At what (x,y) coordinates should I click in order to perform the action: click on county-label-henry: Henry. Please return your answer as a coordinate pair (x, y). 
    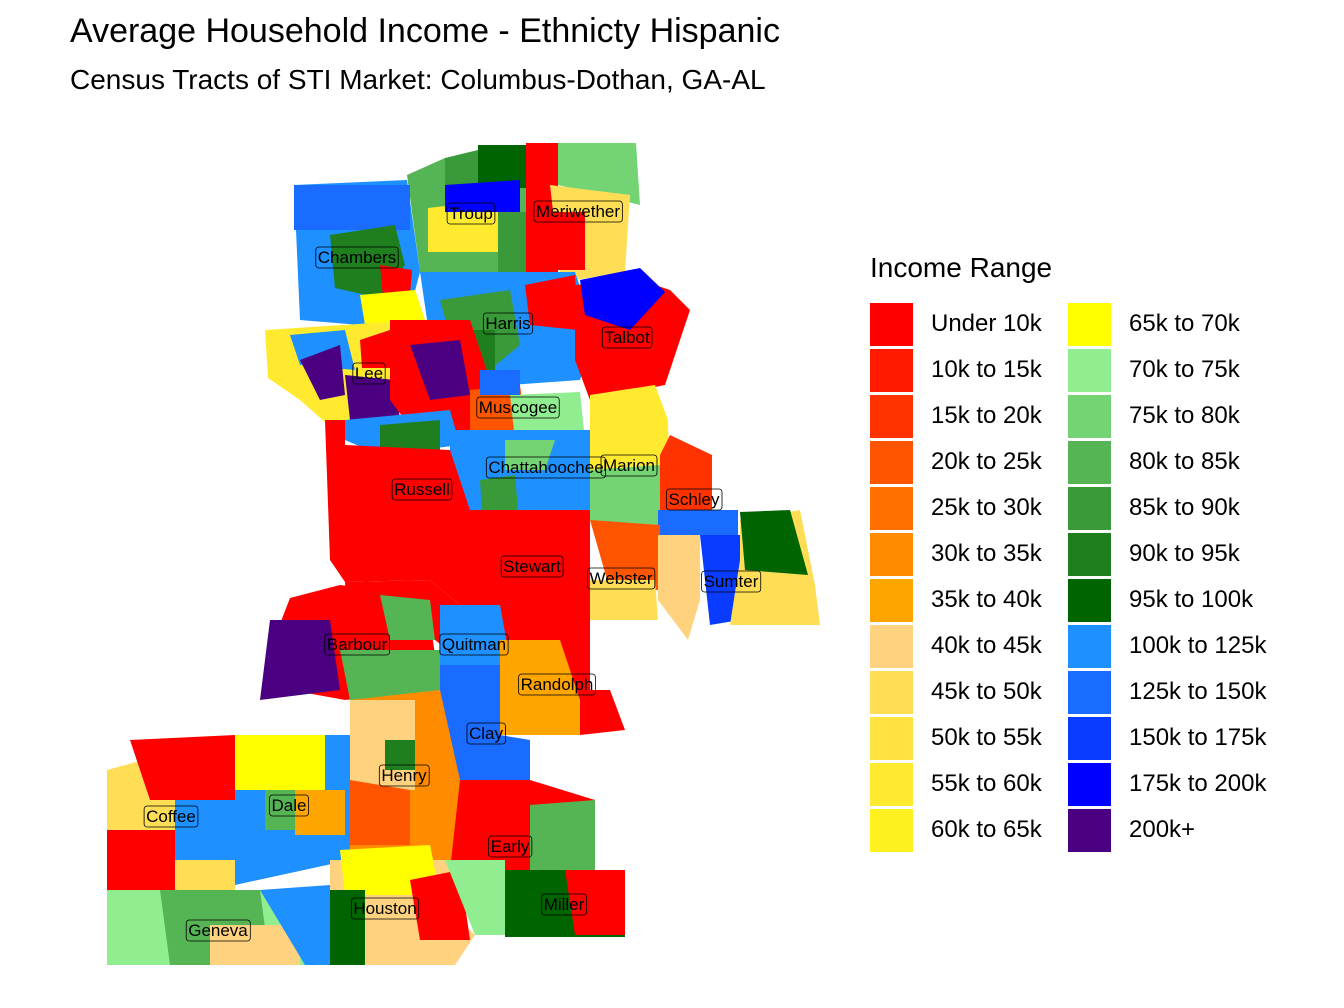
    Looking at the image, I should click on (404, 775).